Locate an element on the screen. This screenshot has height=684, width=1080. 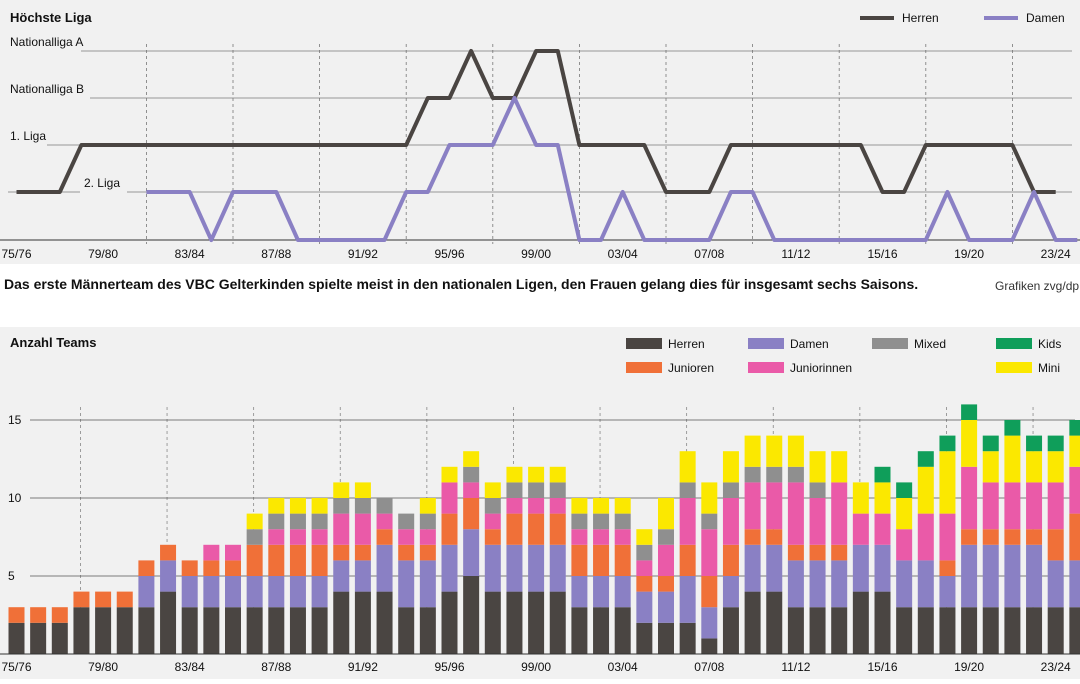
x-tick-label: 15/16 is located at coordinates (882, 667).